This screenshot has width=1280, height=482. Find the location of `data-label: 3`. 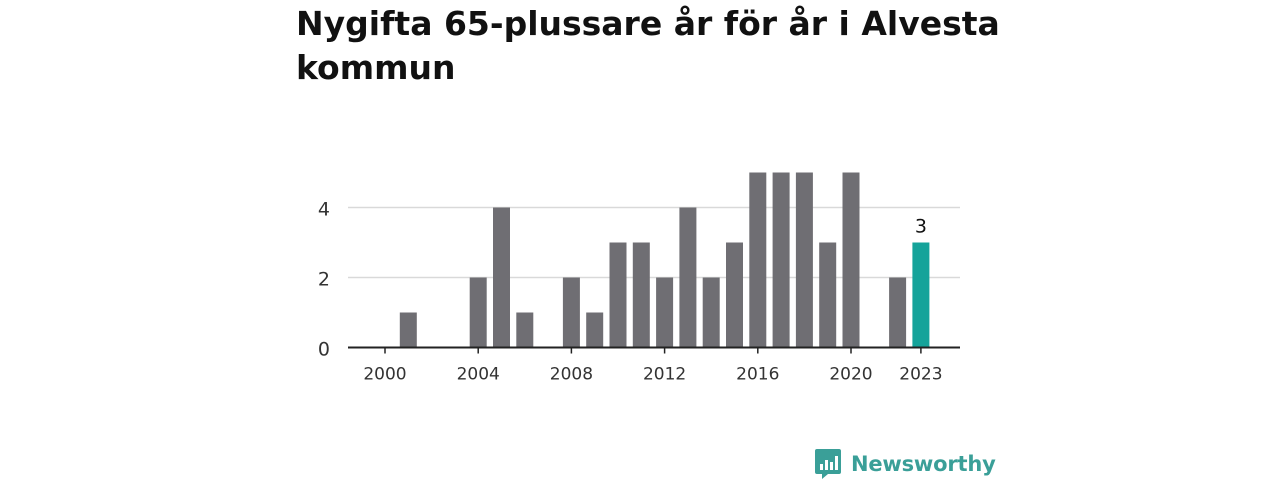

data-label: 3 is located at coordinates (921, 227).